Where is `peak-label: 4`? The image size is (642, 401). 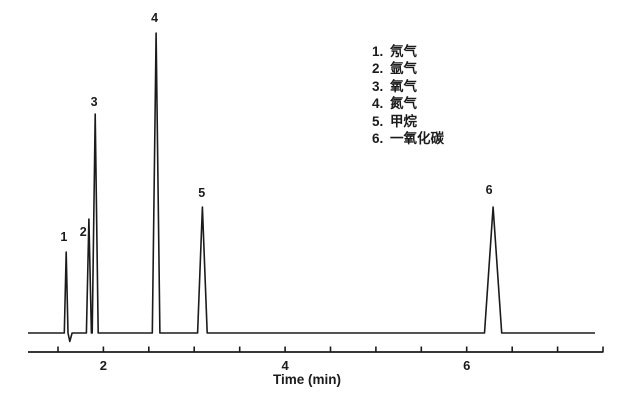
peak-label: 4 is located at coordinates (155, 17).